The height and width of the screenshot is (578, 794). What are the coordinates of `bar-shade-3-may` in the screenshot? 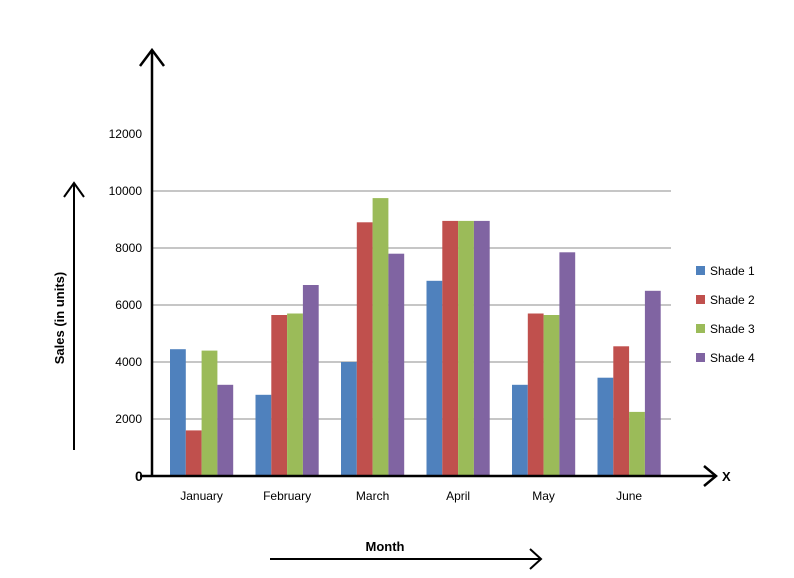 It's located at (551, 395).